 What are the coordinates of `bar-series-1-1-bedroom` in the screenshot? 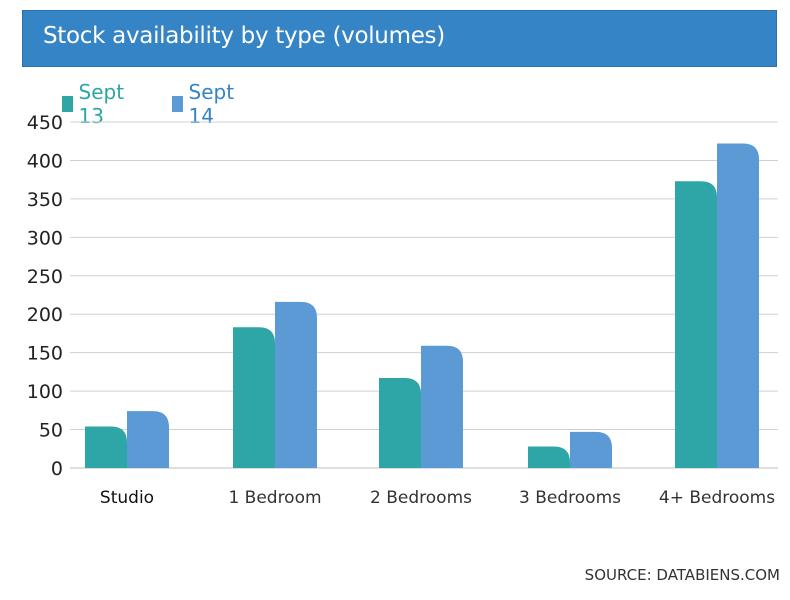 It's located at (254, 397).